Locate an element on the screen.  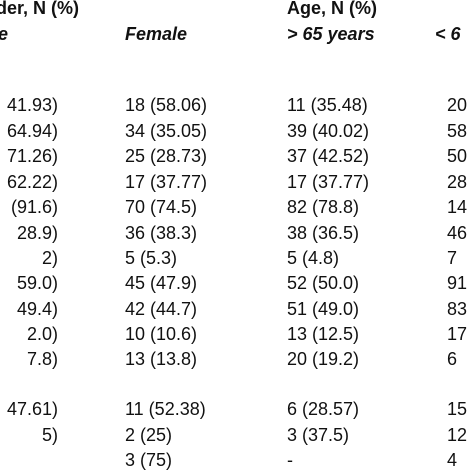
table-cell: 7.8) is located at coordinates (42, 359).